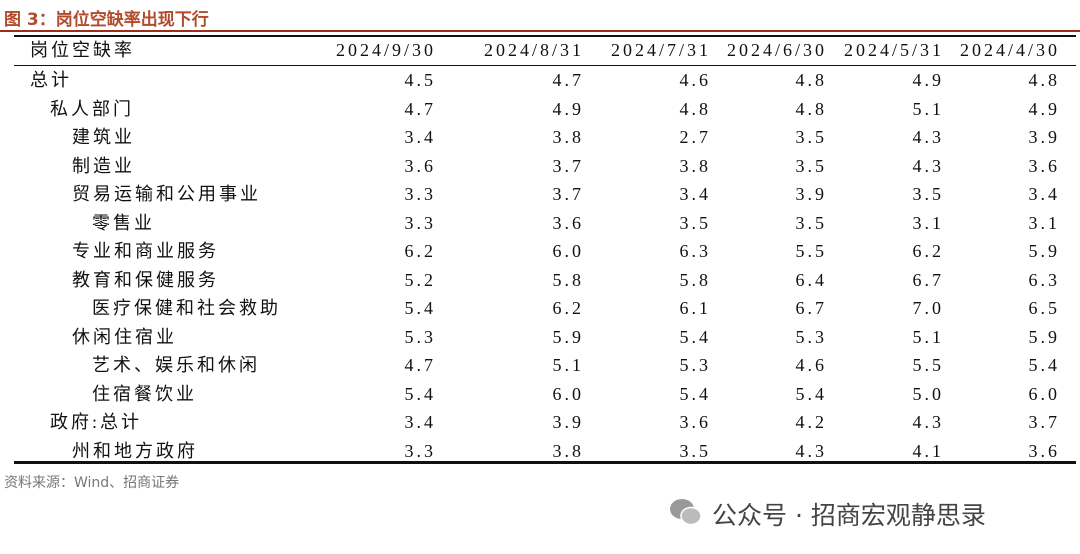 The height and width of the screenshot is (554, 1080). I want to click on value-cell: 5.2, so click(420, 279).